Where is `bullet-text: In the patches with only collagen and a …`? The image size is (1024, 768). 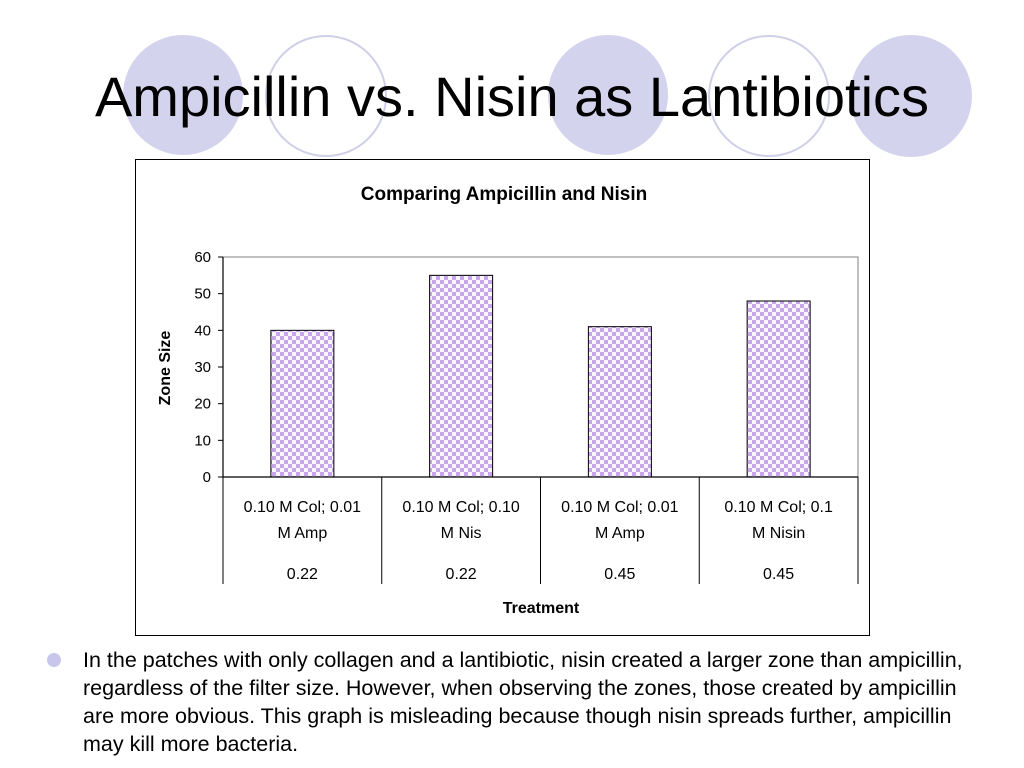
bullet-text: In the patches with only collagen and a … is located at coordinates (523, 702).